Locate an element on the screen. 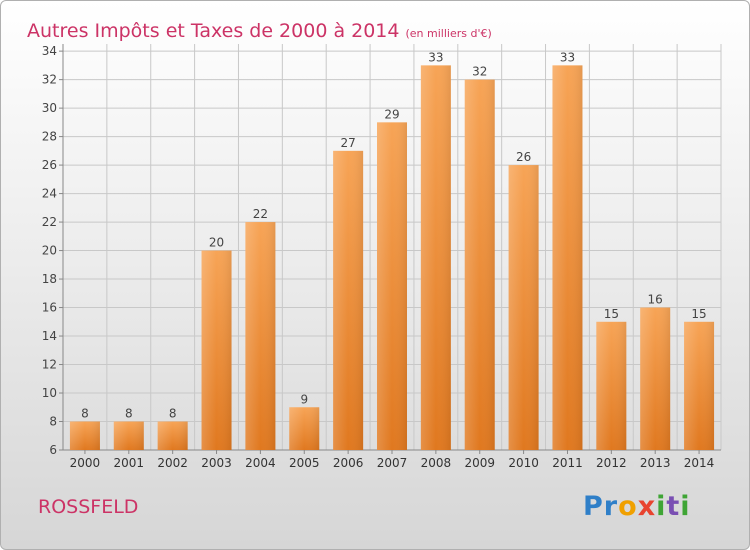 This screenshot has height=550, width=750. y-tick-label: 22 is located at coordinates (49, 222).